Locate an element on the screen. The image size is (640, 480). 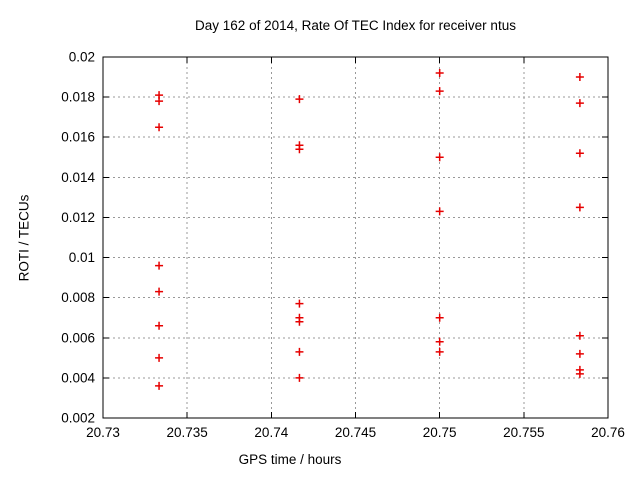
x-tick-label: 20.73 is located at coordinates (103, 432).